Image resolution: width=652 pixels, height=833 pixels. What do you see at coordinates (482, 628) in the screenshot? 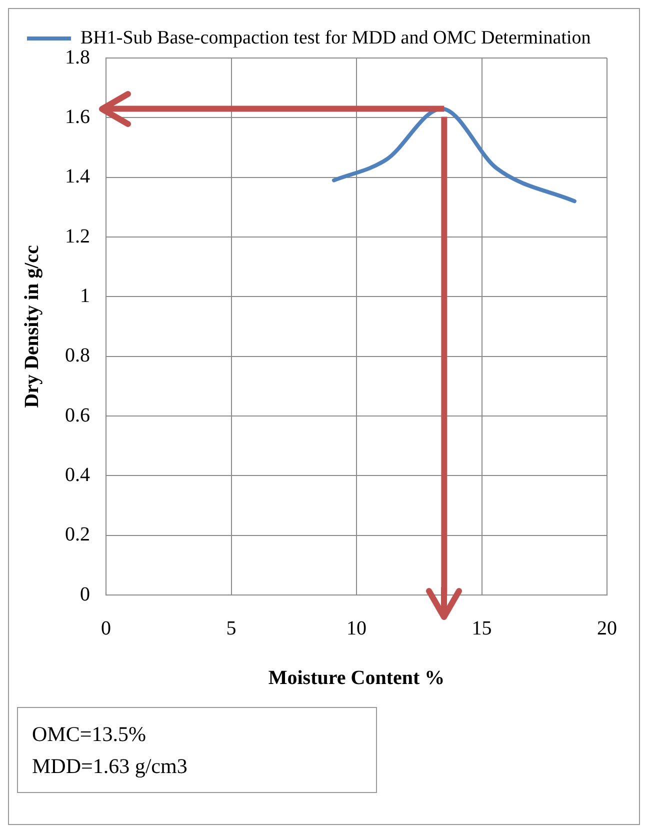
I see `x-tick-label: 15` at bounding box center [482, 628].